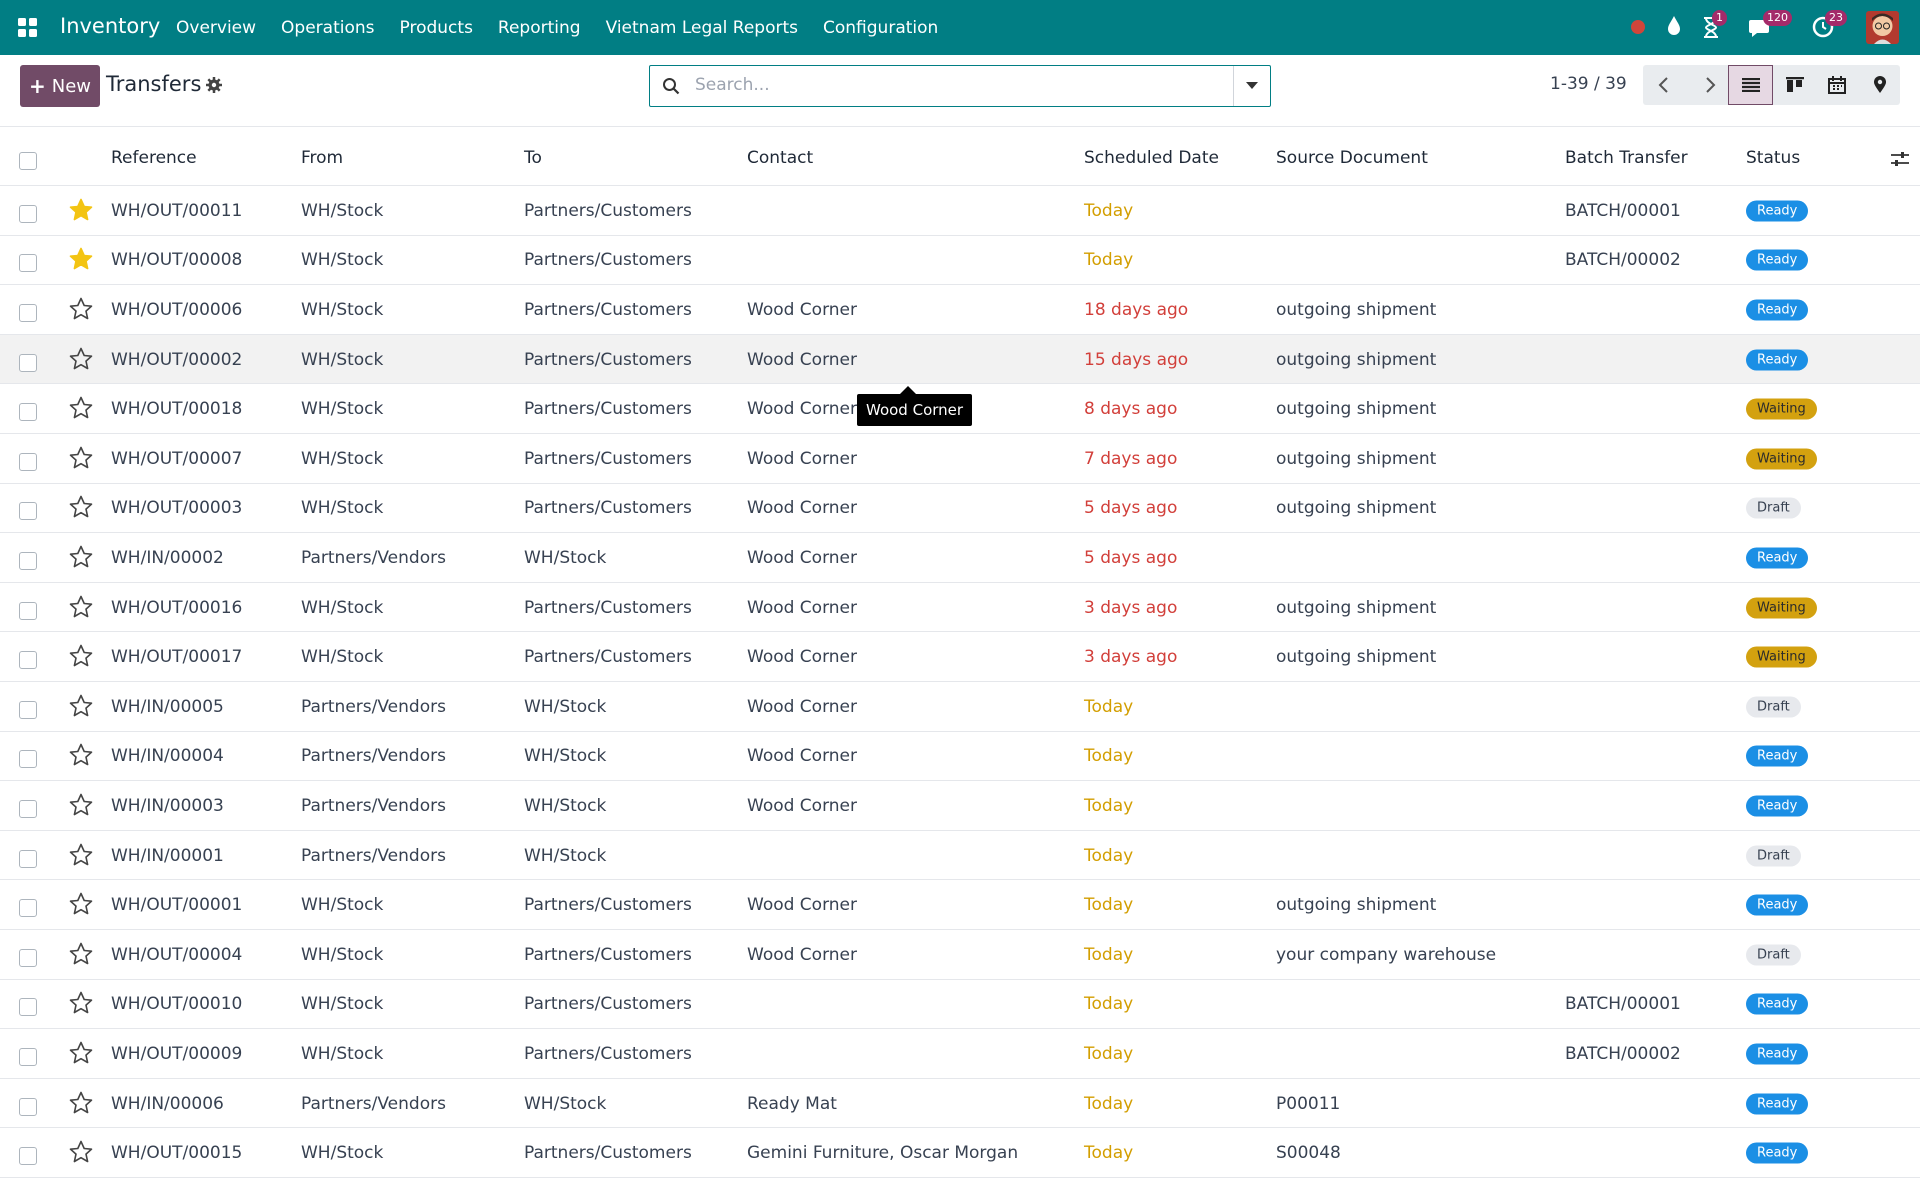  I want to click on batch-transfer: BATCH/00002, so click(1623, 1054).